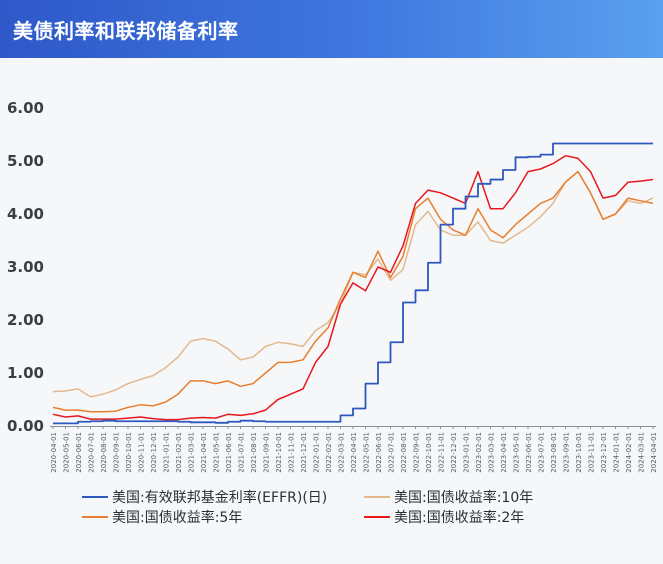 The height and width of the screenshot is (564, 663). I want to click on x-tick-label: 2021-11-01, so click(292, 452).